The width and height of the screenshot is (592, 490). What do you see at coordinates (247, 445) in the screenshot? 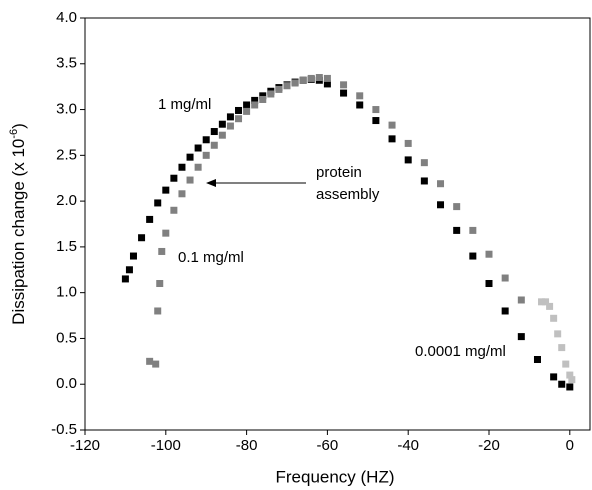
I see `x-tick-label: -80` at bounding box center [247, 445].